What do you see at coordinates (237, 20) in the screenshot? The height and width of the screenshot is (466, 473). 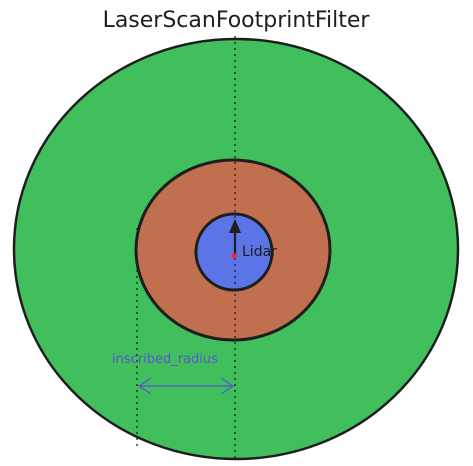 I see `diagram-title: LaserScanFootprintFilter` at bounding box center [237, 20].